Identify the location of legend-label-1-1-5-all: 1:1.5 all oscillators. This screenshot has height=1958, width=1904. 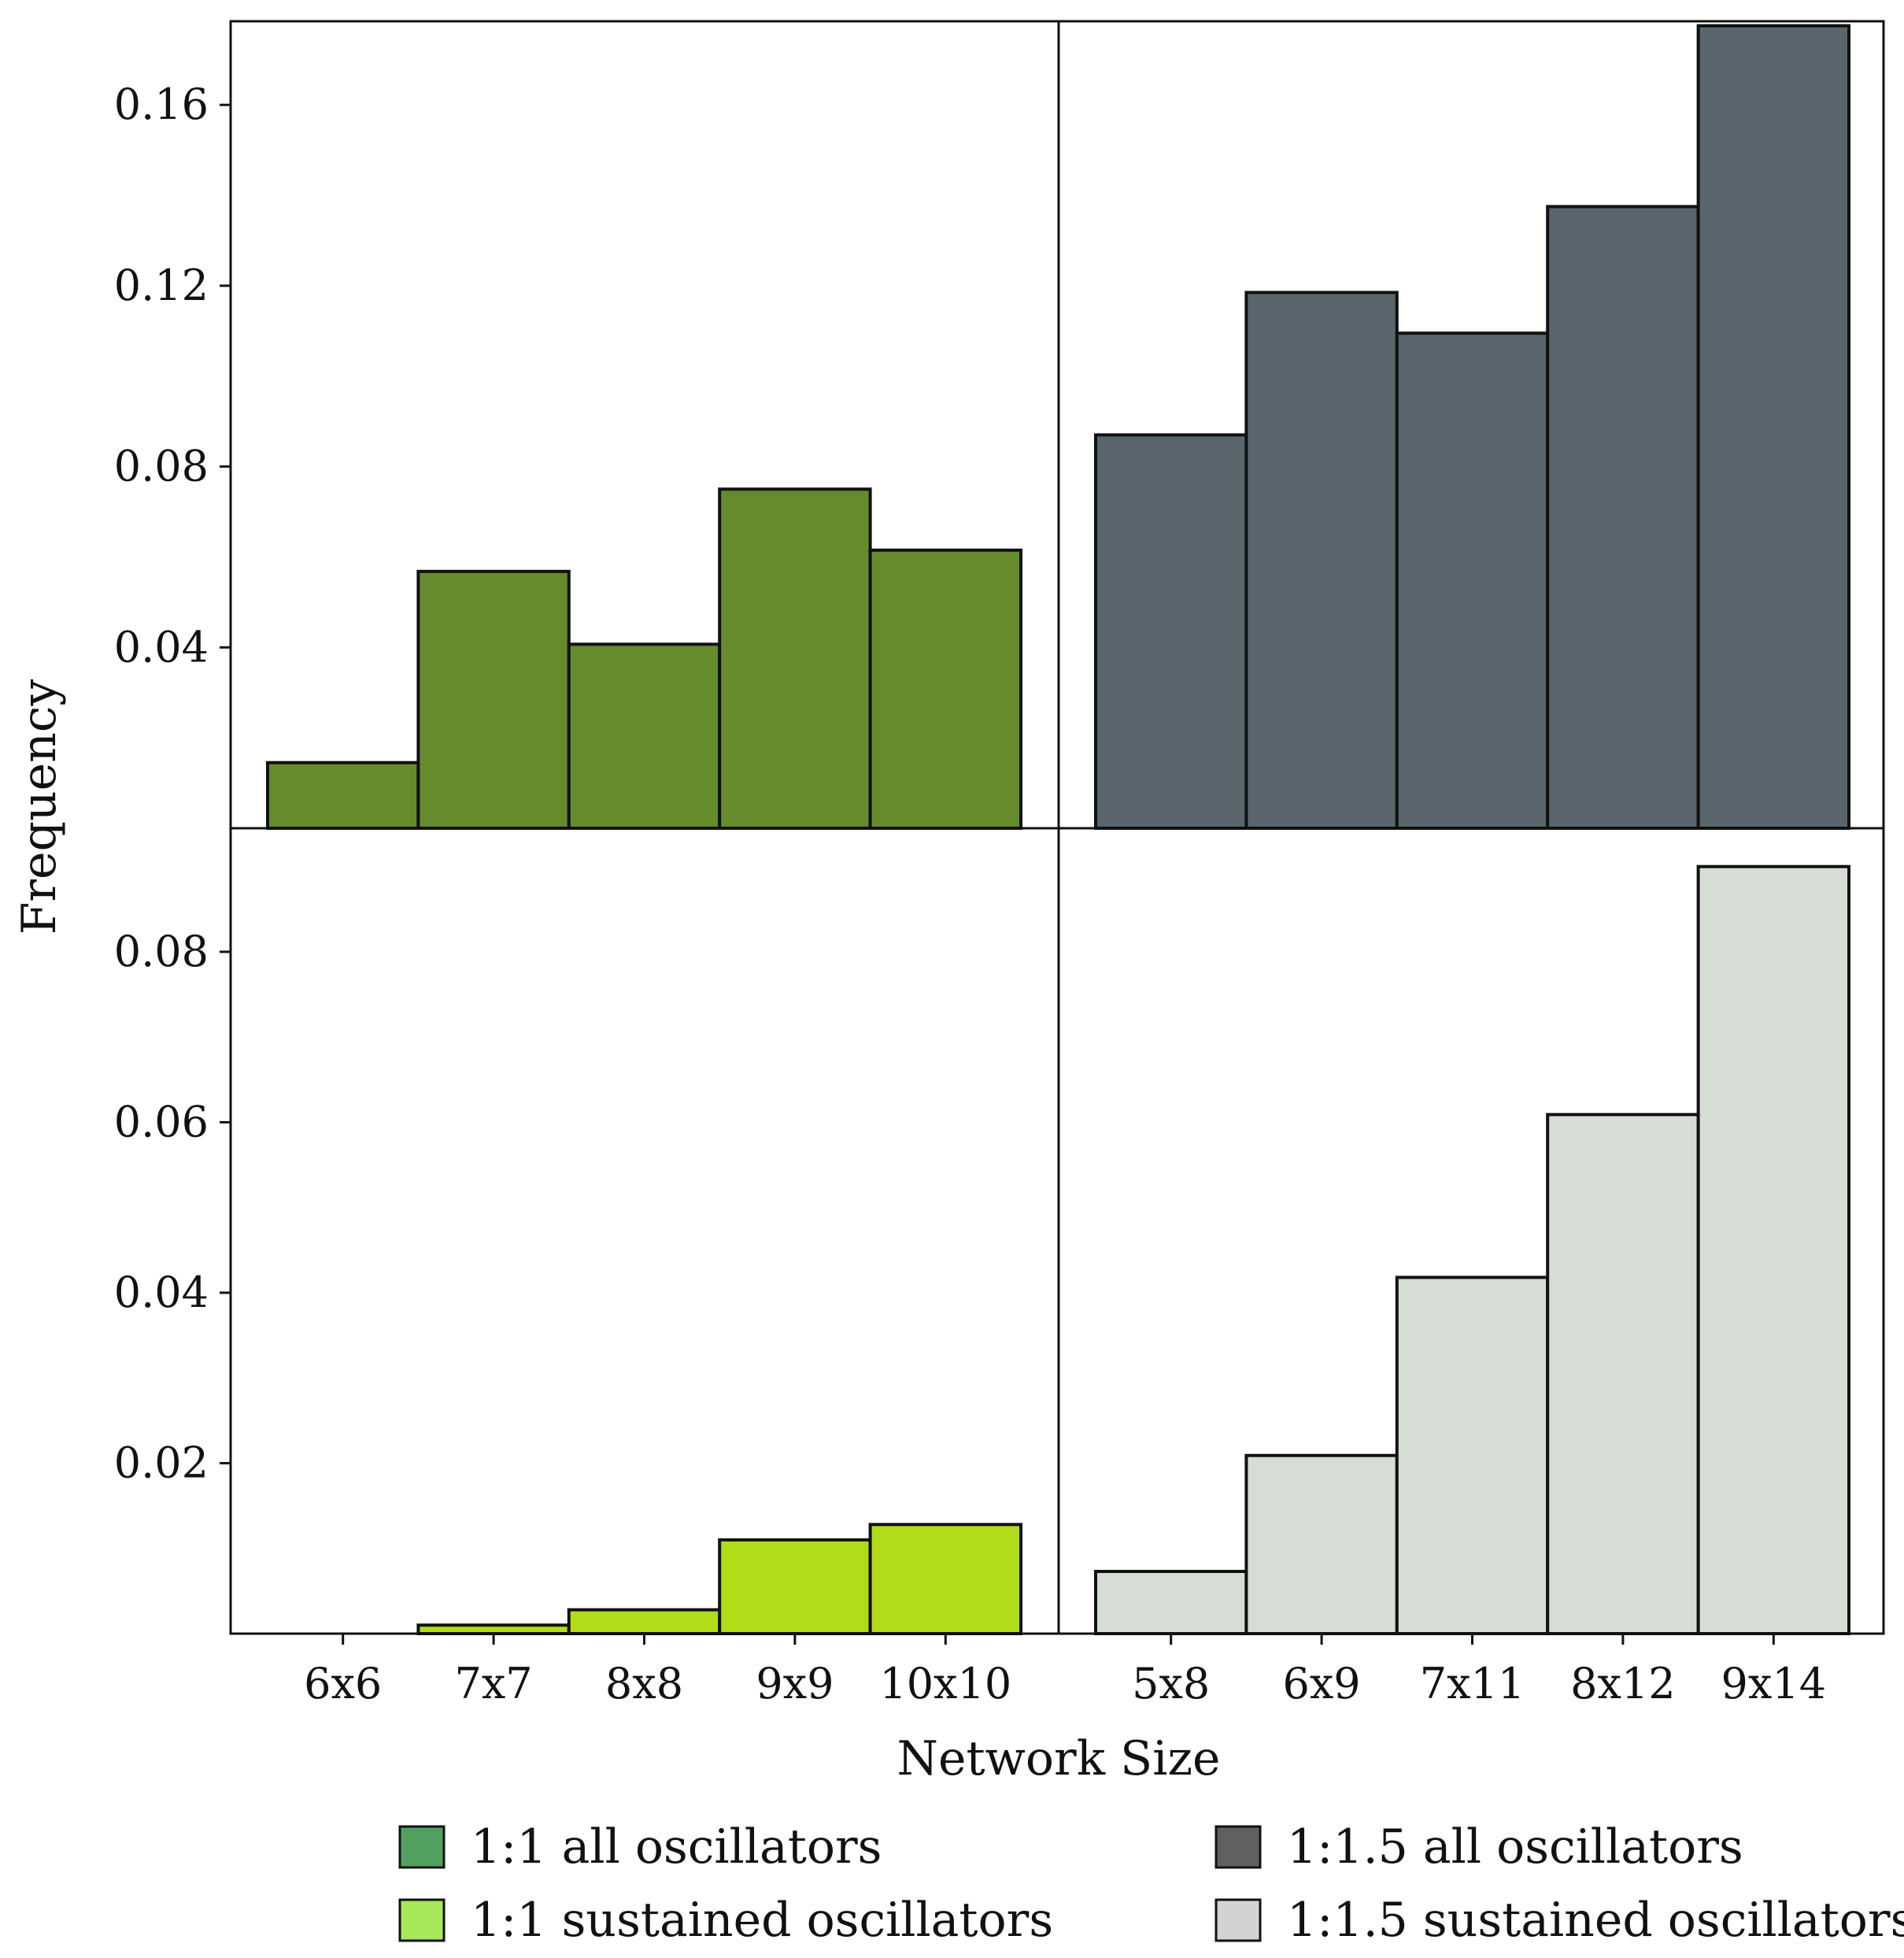
(1515, 1847).